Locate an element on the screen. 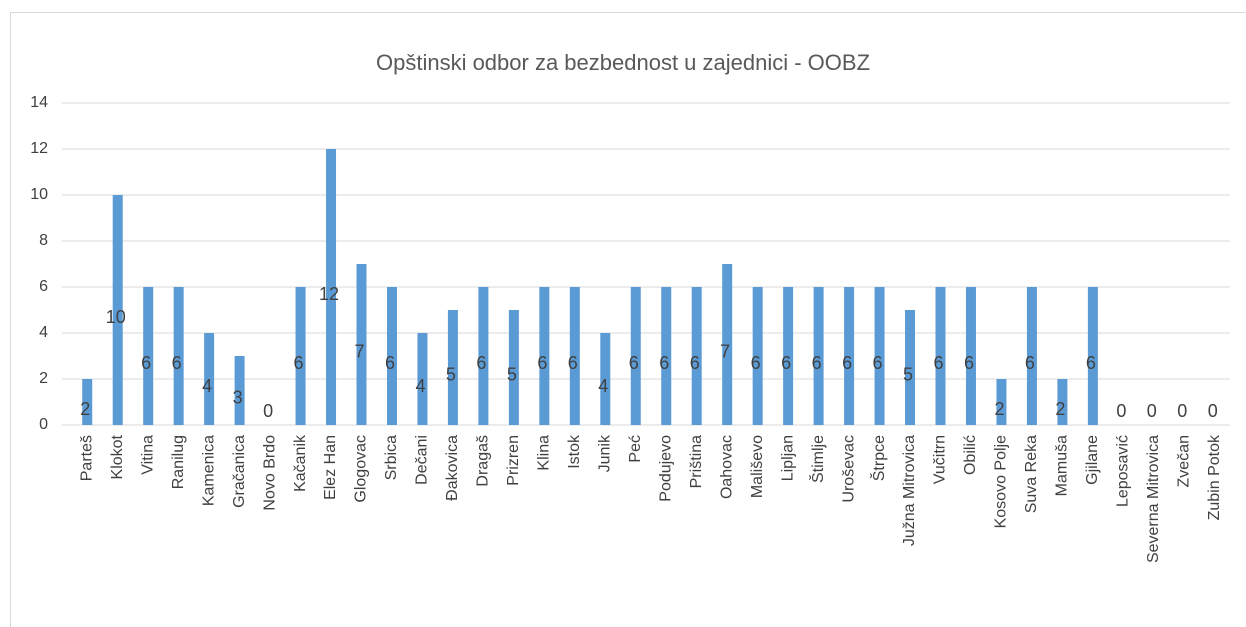 Image resolution: width=1246 pixels, height=627 pixels. x-tick-label: Severna Mitrovica is located at coordinates (1153, 499).